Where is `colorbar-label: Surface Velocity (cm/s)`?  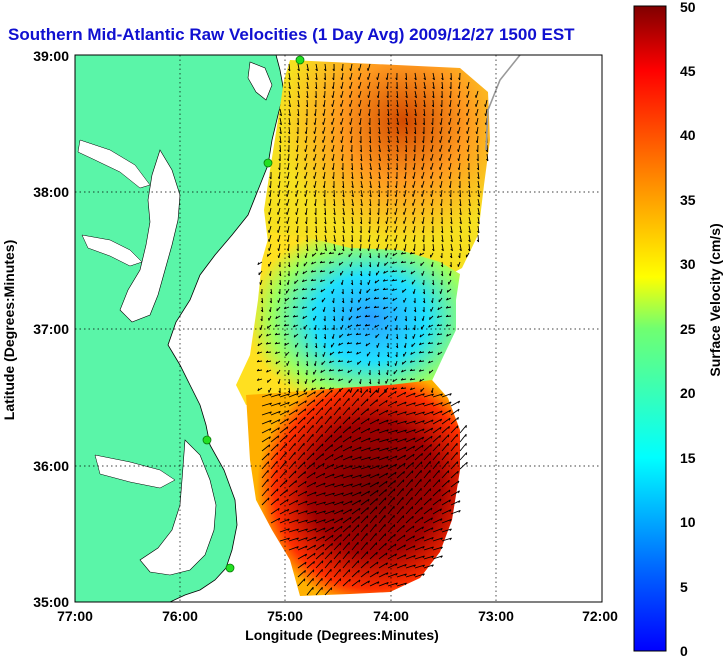 colorbar-label: Surface Velocity (cm/s) is located at coordinates (715, 299).